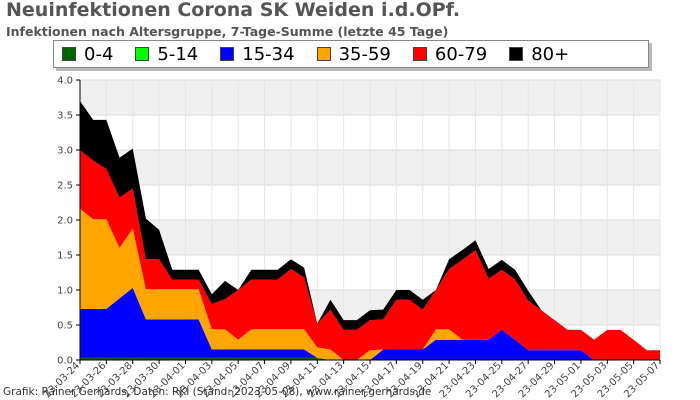 The height and width of the screenshot is (400, 700). What do you see at coordinates (65, 326) in the screenshot?
I see `y-tick-label: 0.5` at bounding box center [65, 326].